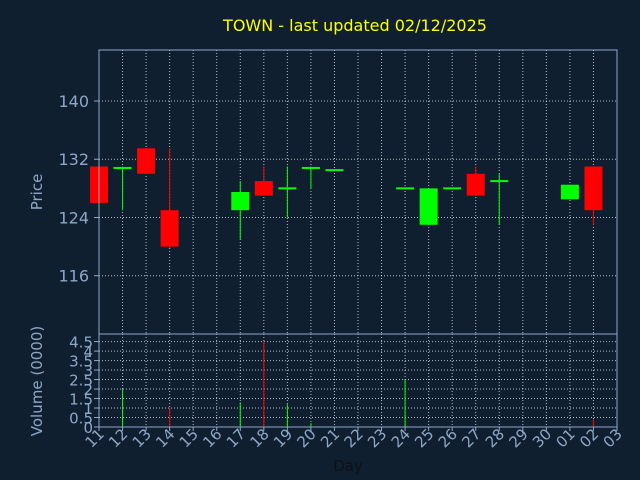 The height and width of the screenshot is (480, 640). Describe the element at coordinates (81, 381) in the screenshot. I see `volume-tick-label: 2.5` at that location.